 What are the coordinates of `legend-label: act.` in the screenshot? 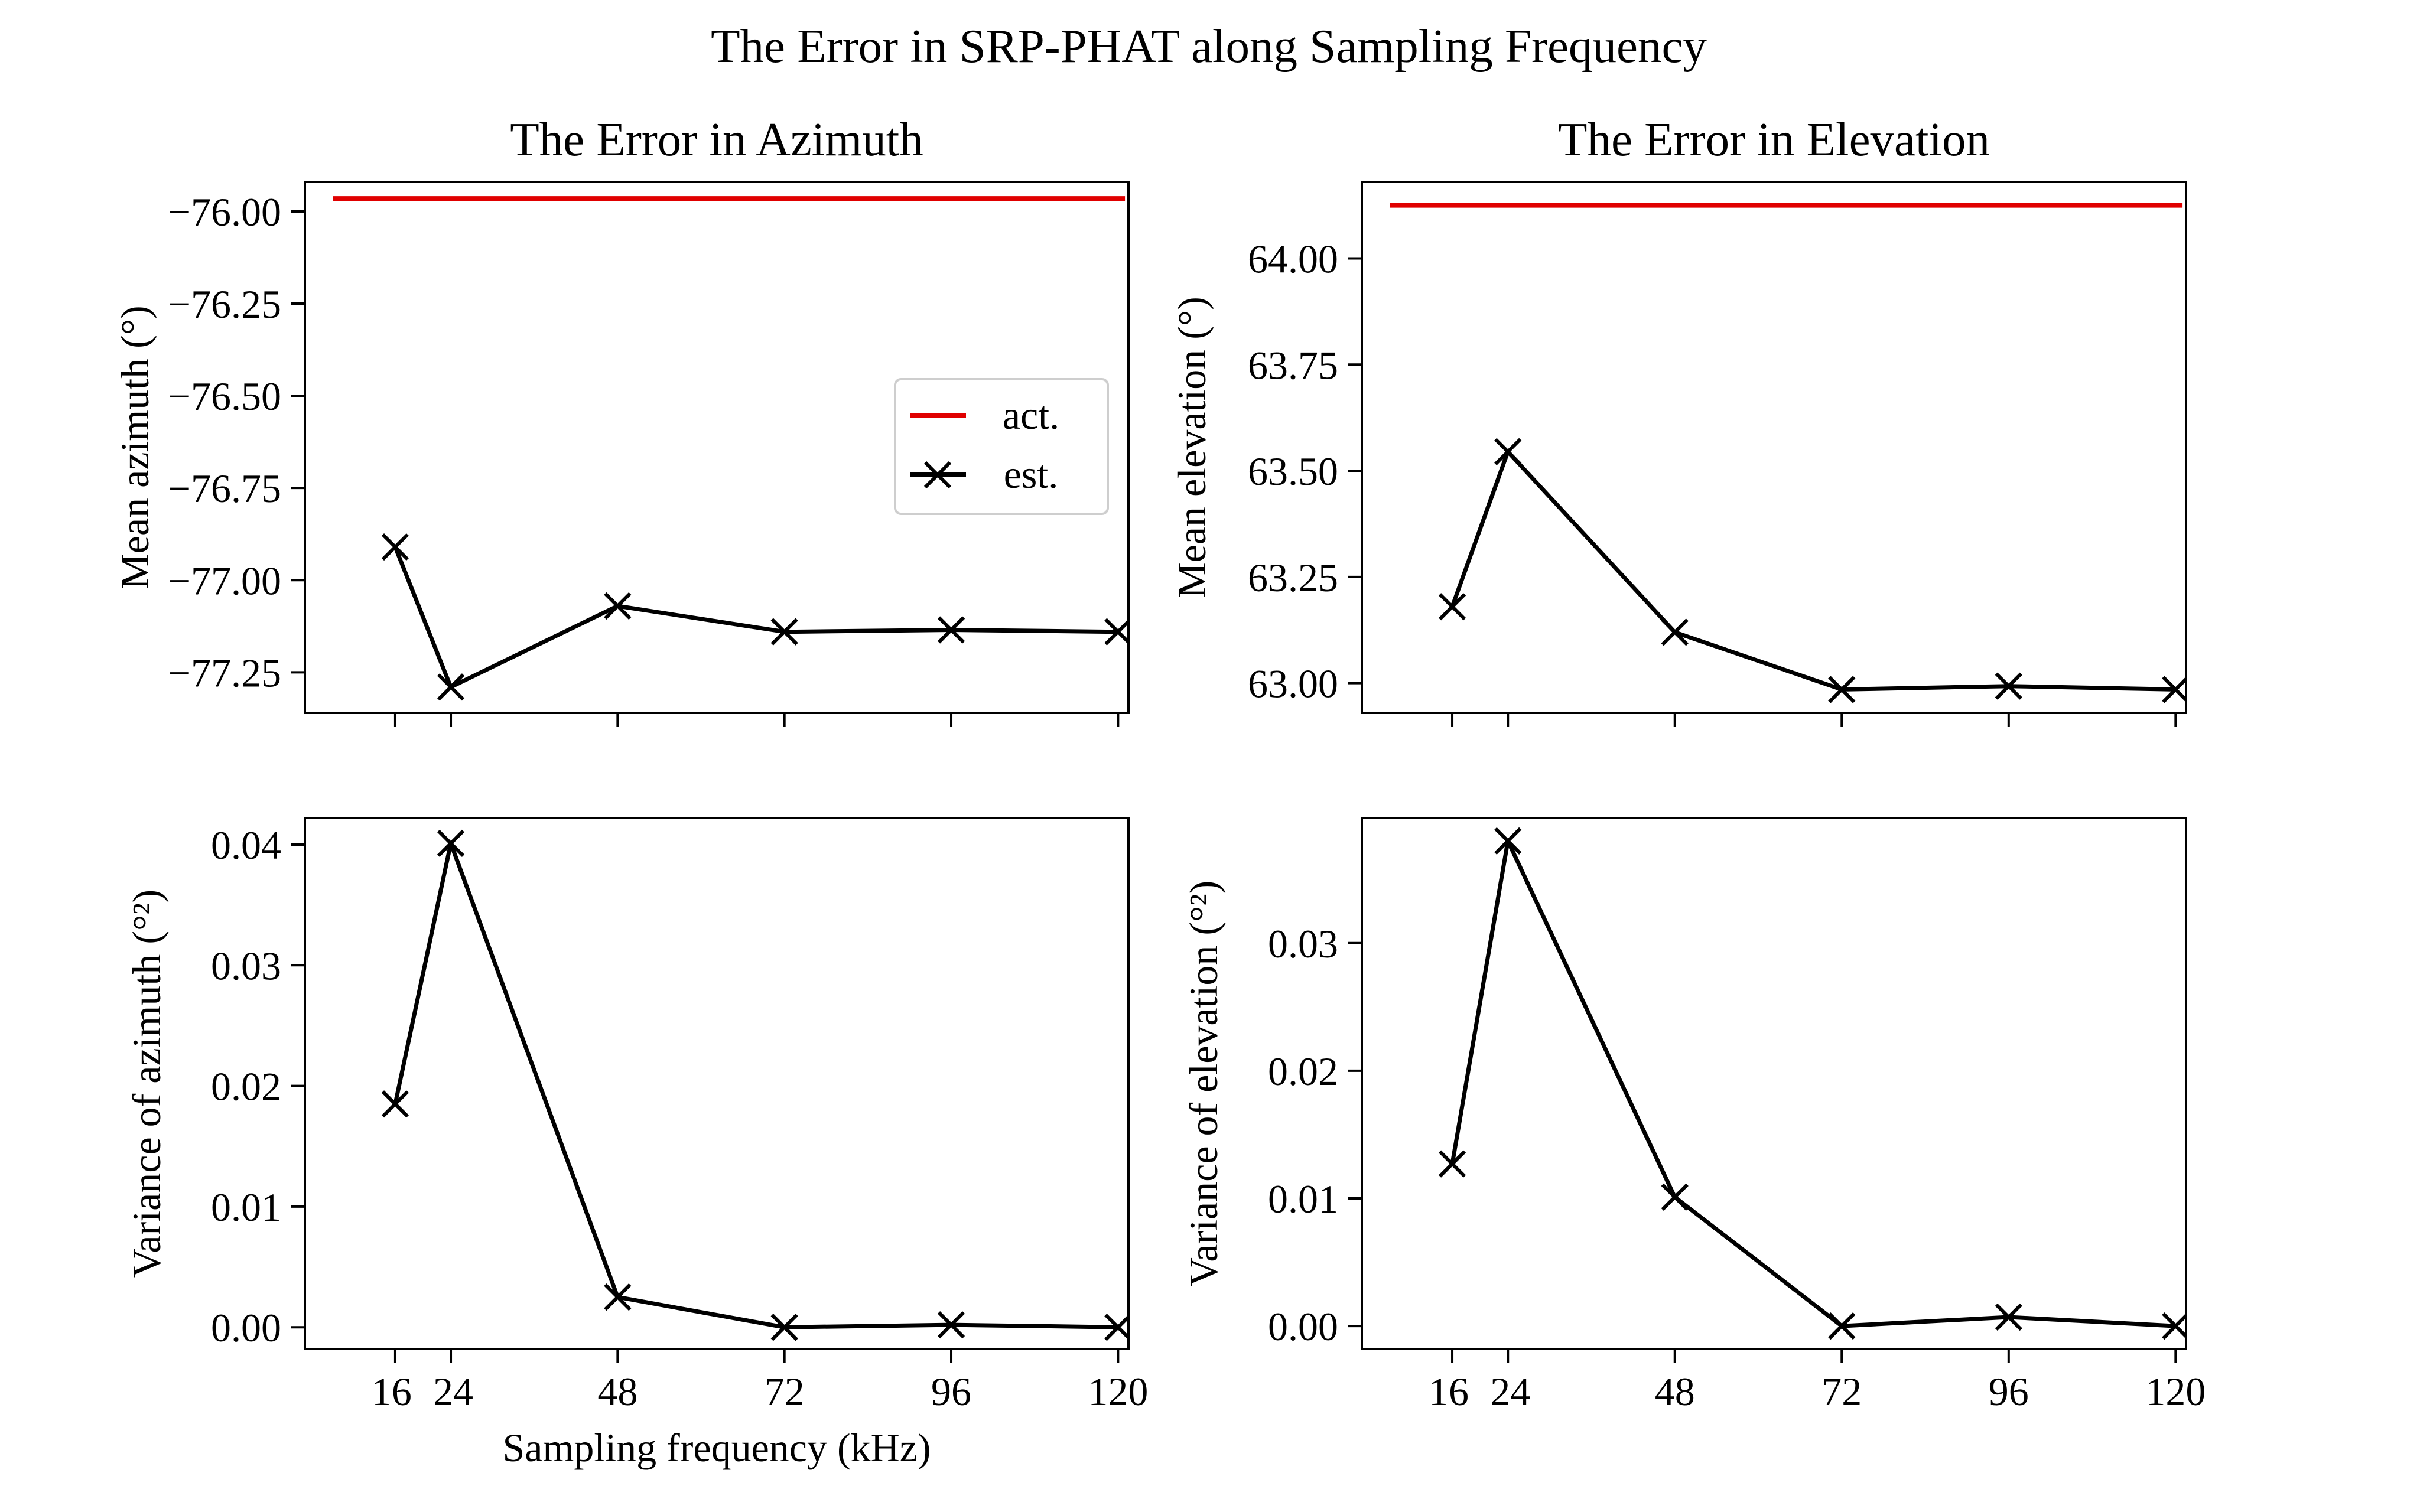 It's located at (1031, 415).